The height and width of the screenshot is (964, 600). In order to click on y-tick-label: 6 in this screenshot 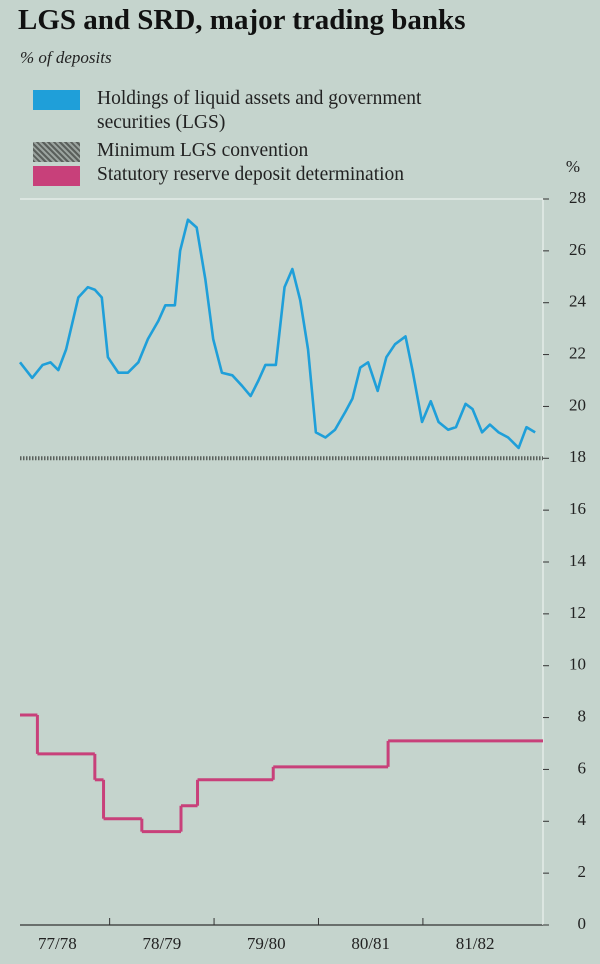, I will do `click(582, 767)`.